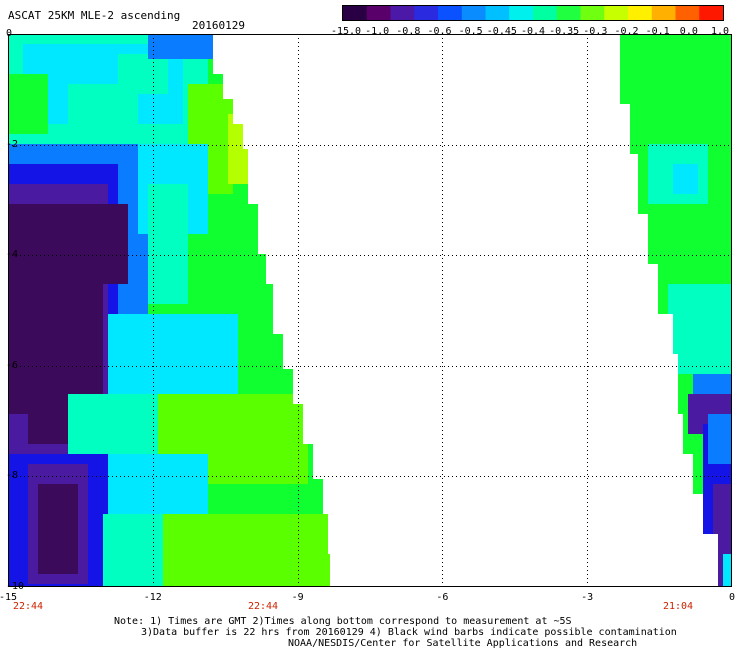 Image resolution: width=740 pixels, height=650 pixels. What do you see at coordinates (55, 349) in the screenshot?
I see `eddy-core-middle` at bounding box center [55, 349].